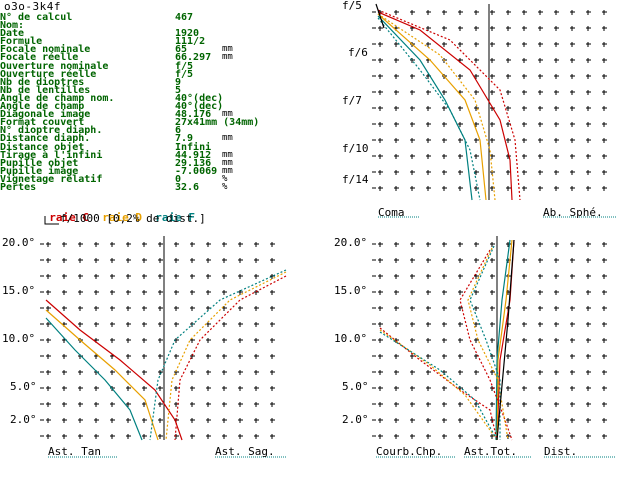 The width and height of the screenshot is (640, 480). What do you see at coordinates (125, 155) in the screenshot?
I see `param-row: Tirage à l'infini 44.912 mm` at bounding box center [125, 155].